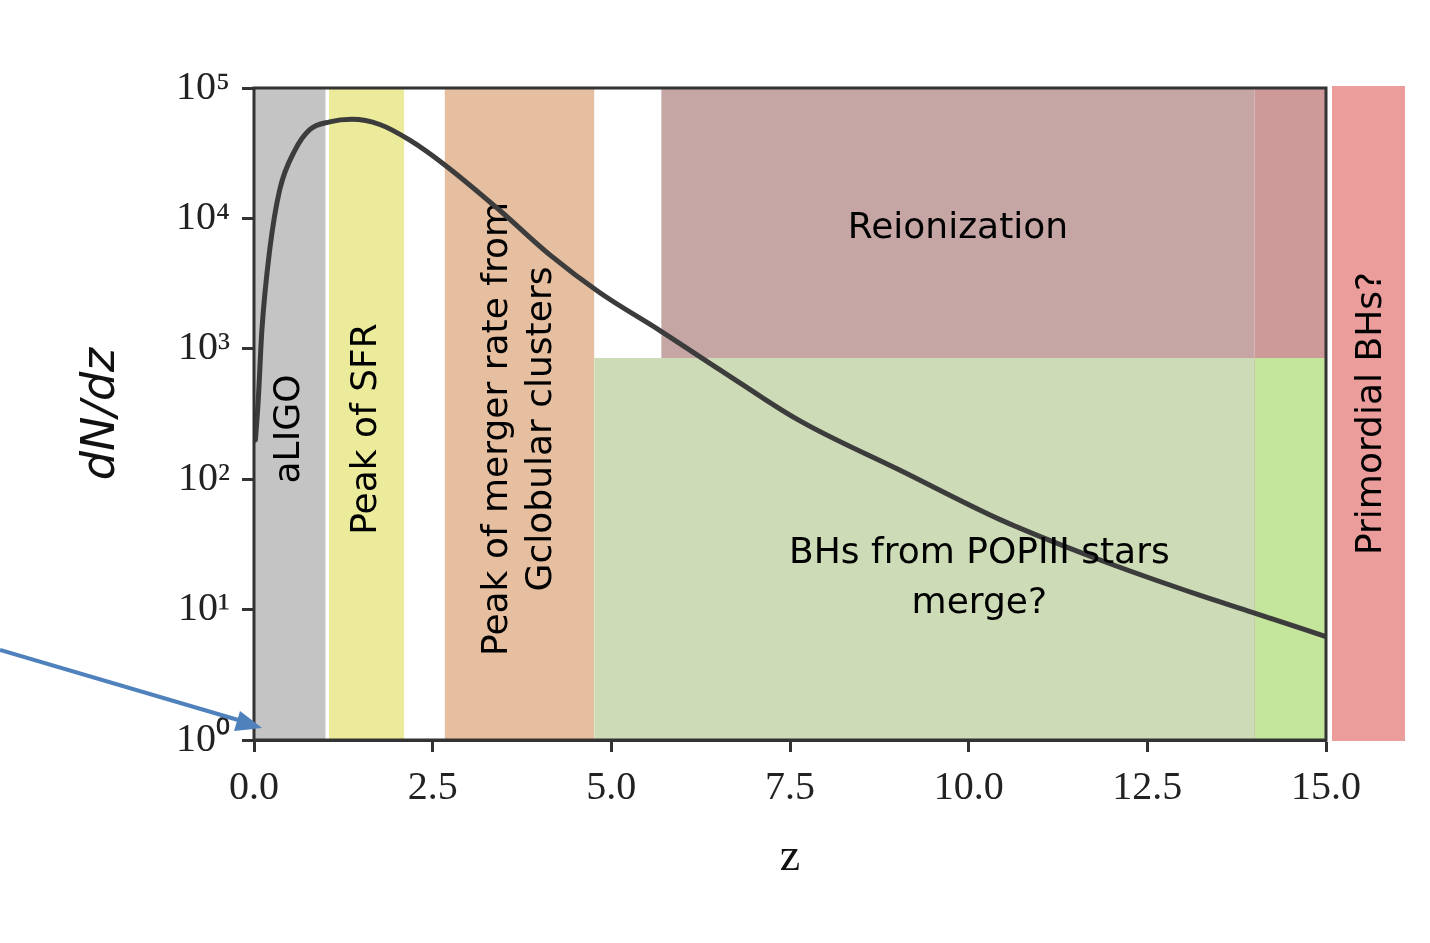 Image resolution: width=1430 pixels, height=943 pixels. I want to click on band-label: Peak of SFR, so click(363, 429).